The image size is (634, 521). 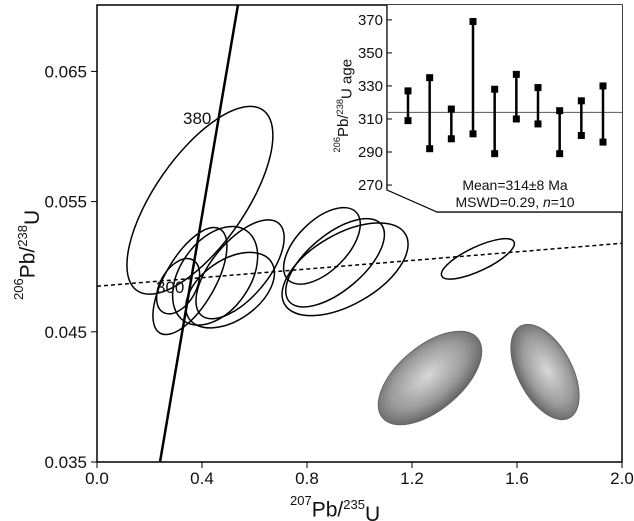 What do you see at coordinates (622, 478) in the screenshot?
I see `x-tick-label: 2.0` at bounding box center [622, 478].